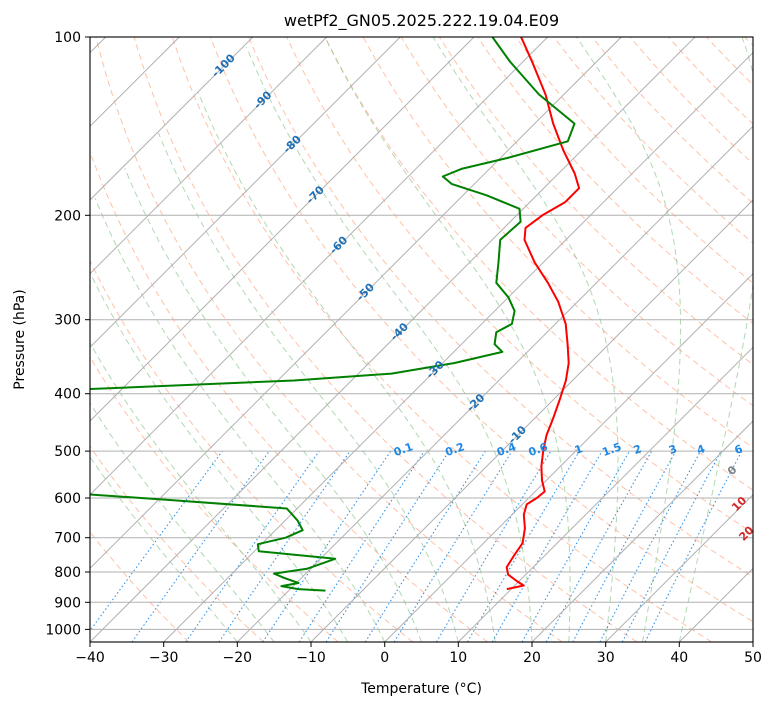  What do you see at coordinates (638, 449) in the screenshot?
I see `mixing-ratio-label: 2` at bounding box center [638, 449].